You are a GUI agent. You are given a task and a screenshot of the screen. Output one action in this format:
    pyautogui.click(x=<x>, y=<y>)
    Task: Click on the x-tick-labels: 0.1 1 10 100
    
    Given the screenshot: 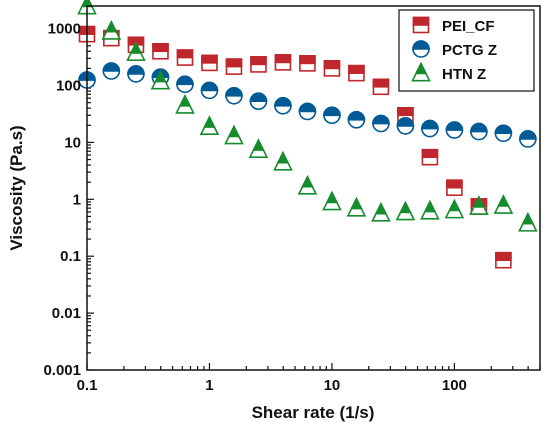 What is the action you would take?
    pyautogui.click(x=272, y=385)
    